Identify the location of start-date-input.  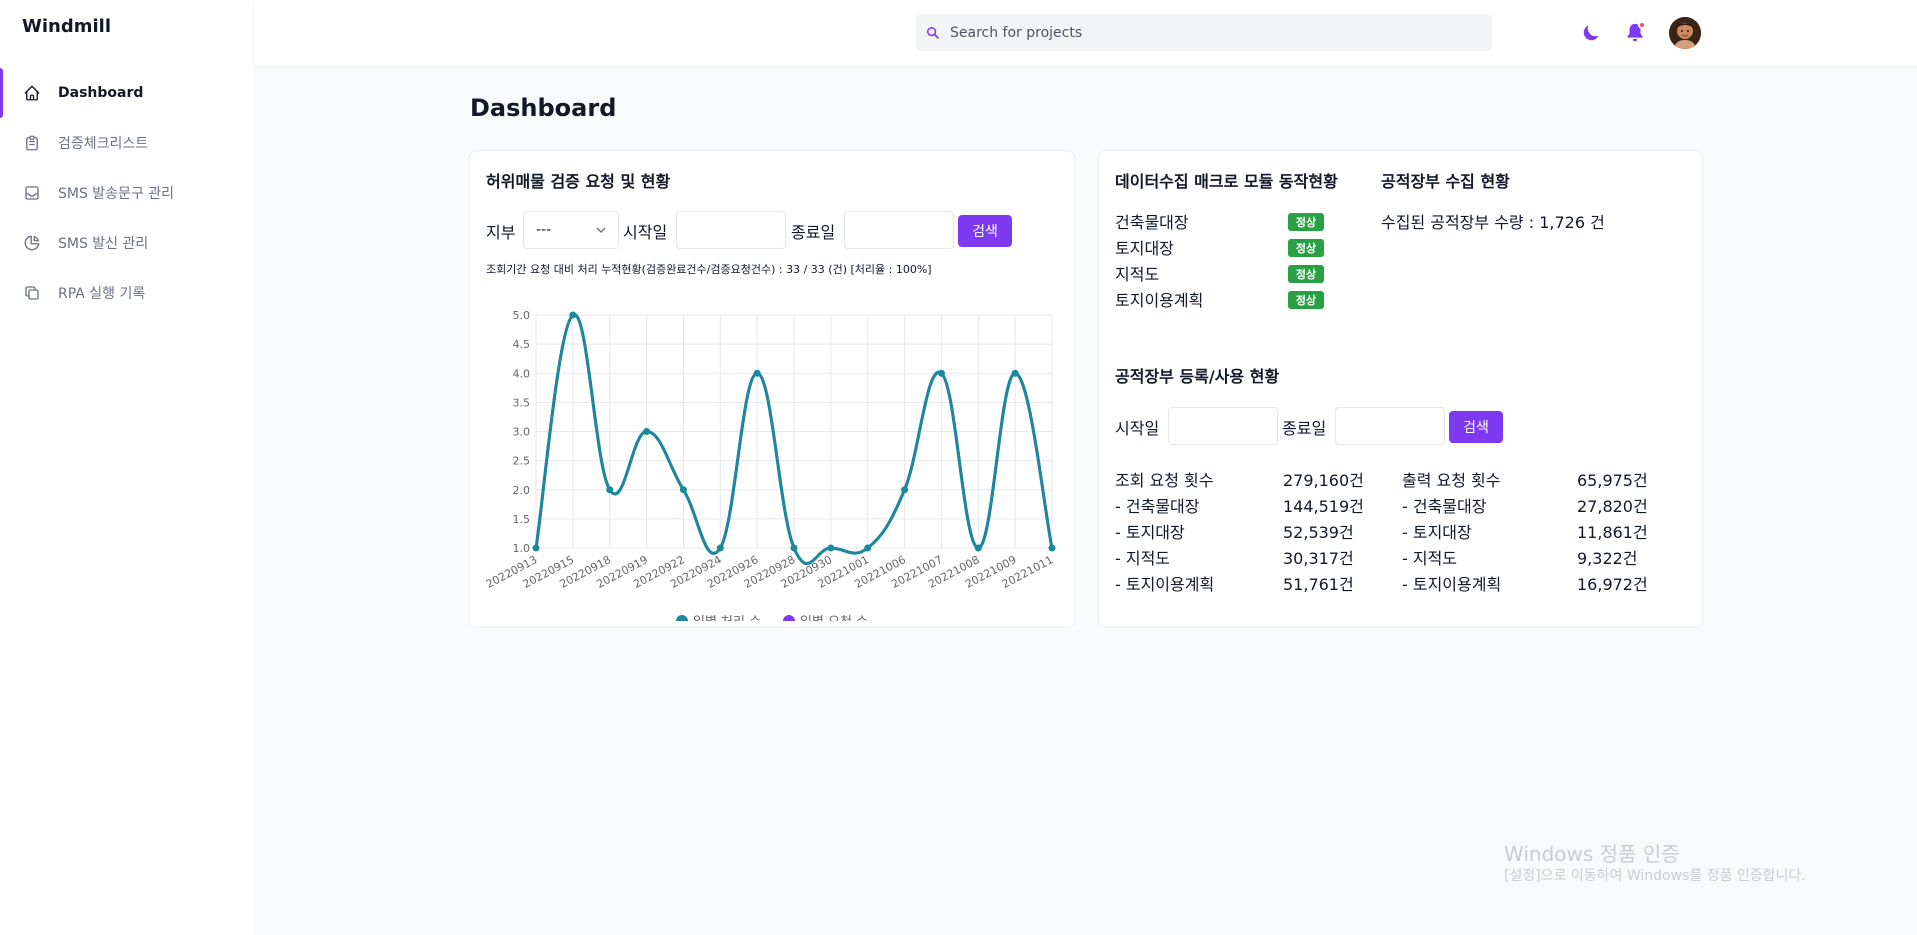
(731, 230).